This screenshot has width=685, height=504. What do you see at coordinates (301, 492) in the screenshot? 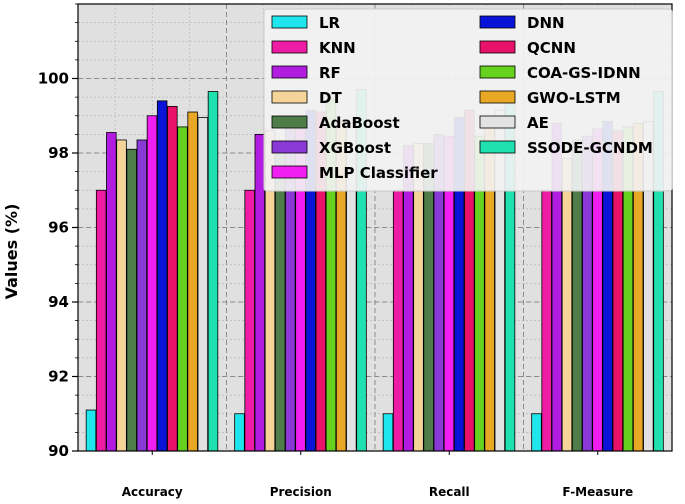
I see `x-category-label: Precision` at bounding box center [301, 492].